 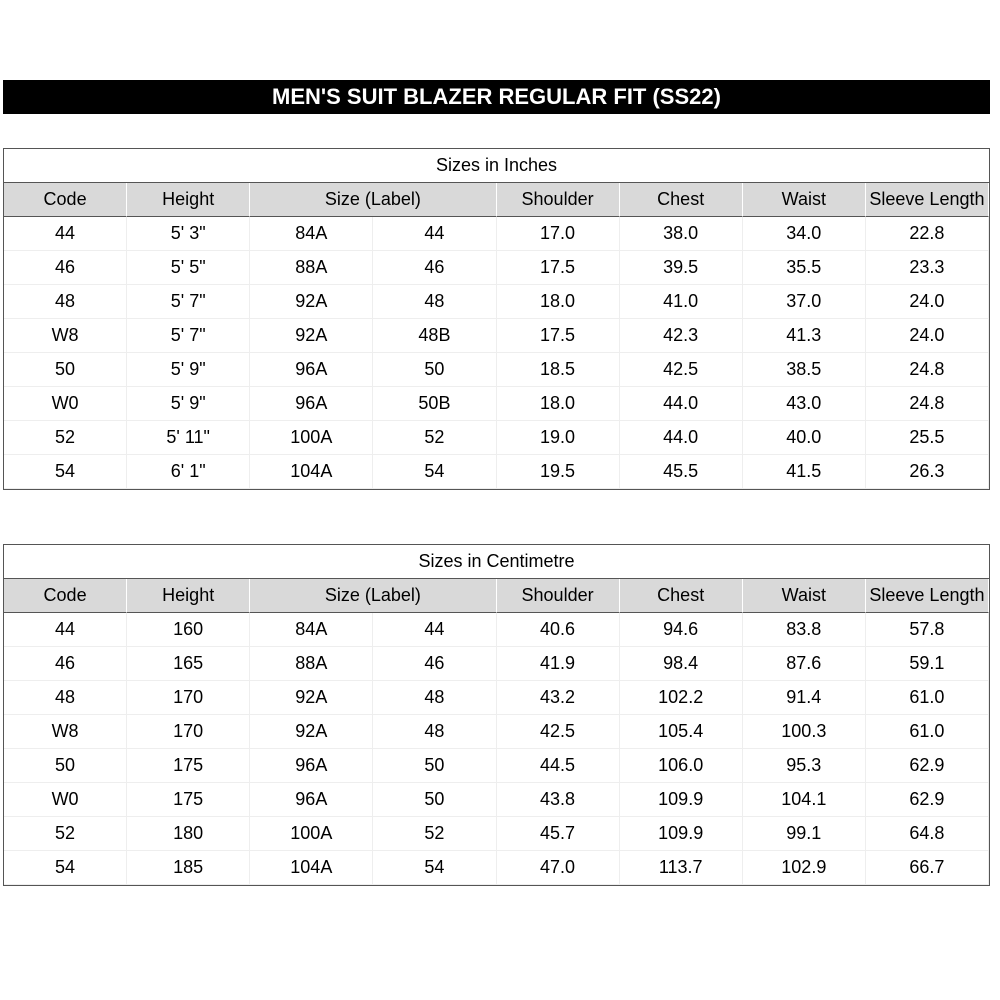 I want to click on table-cell: 109.9, so click(x=681, y=800).